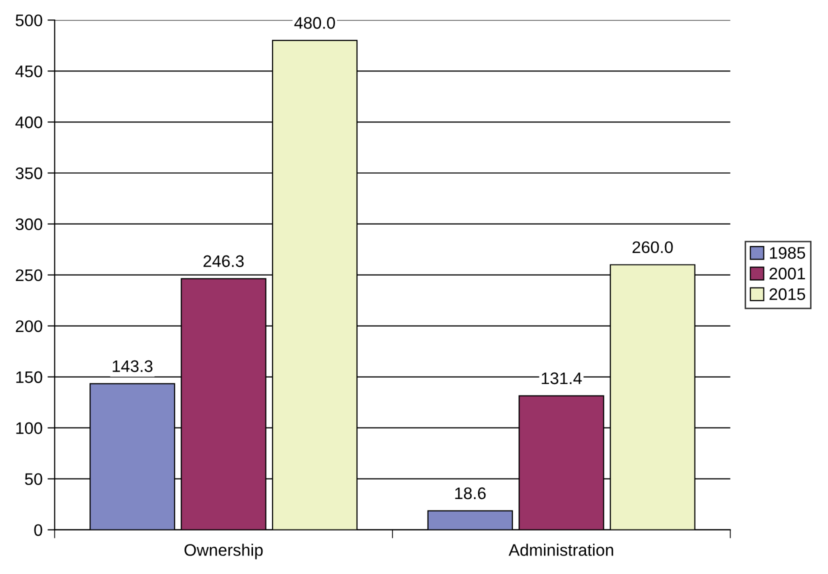  I want to click on y-tick-label: 450, so click(28, 71).